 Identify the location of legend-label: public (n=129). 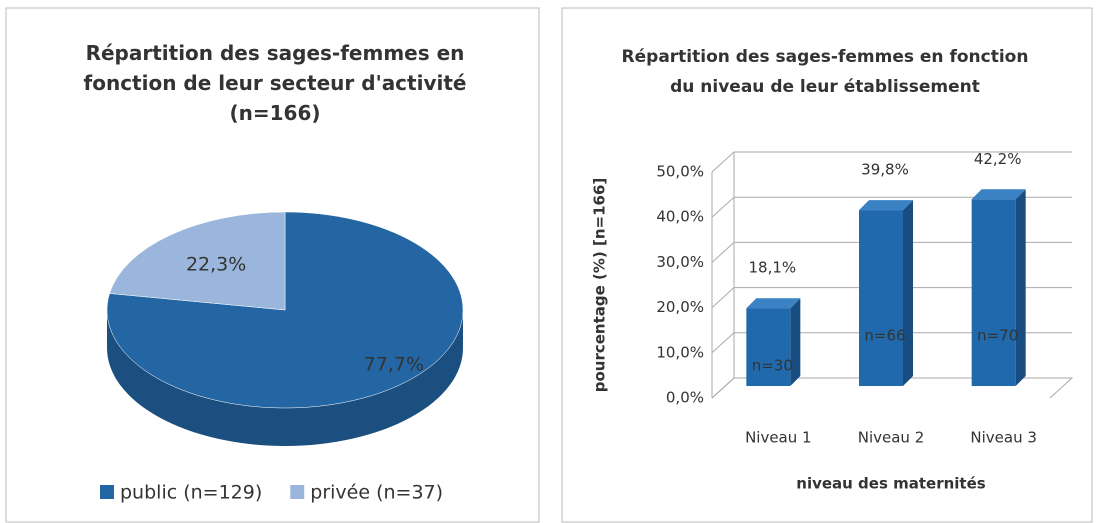
(191, 493).